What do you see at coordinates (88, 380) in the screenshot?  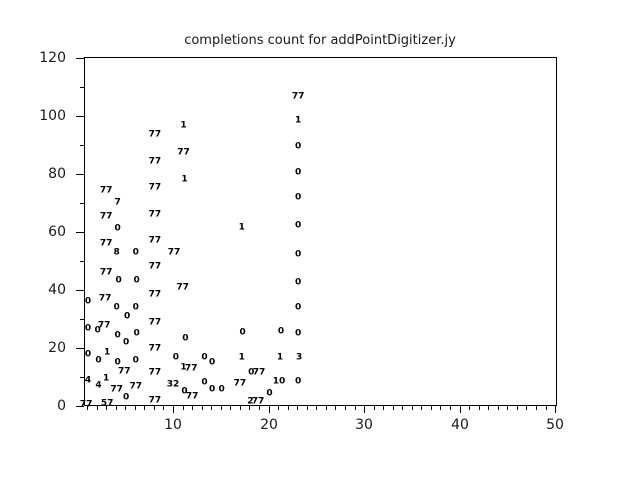 I see `data-point-label: 4` at bounding box center [88, 380].